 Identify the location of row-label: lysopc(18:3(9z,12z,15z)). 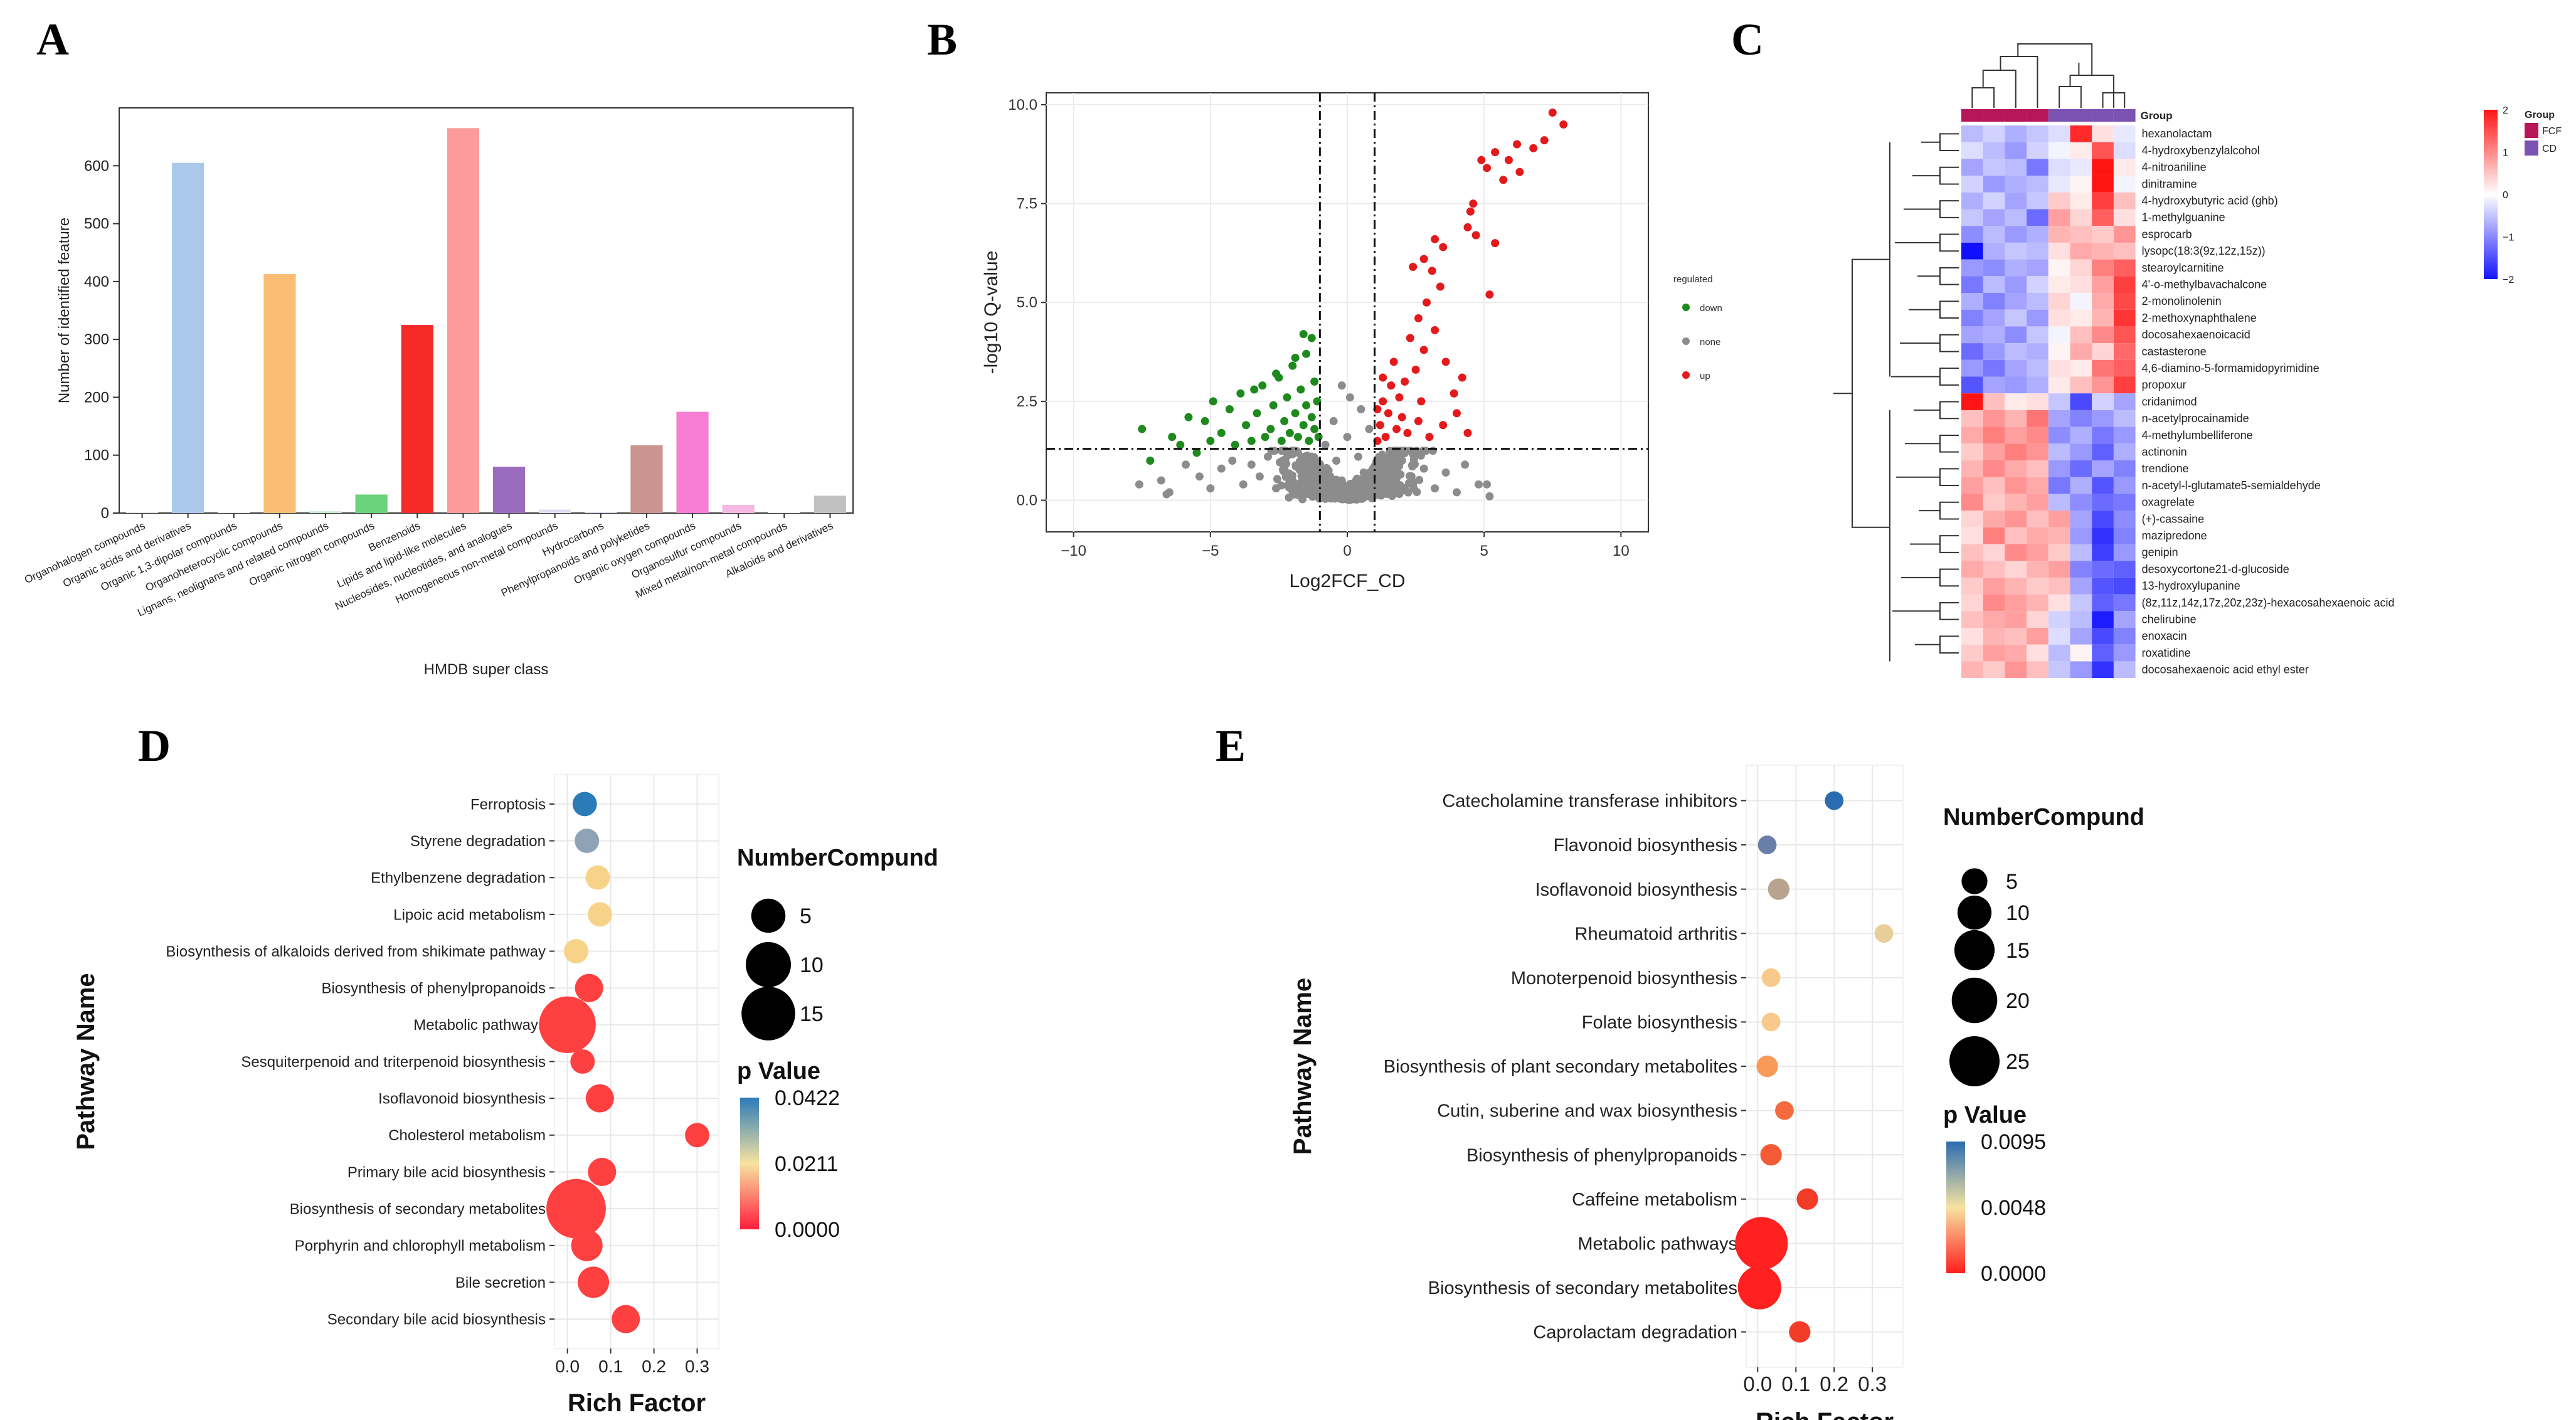
(2204, 251).